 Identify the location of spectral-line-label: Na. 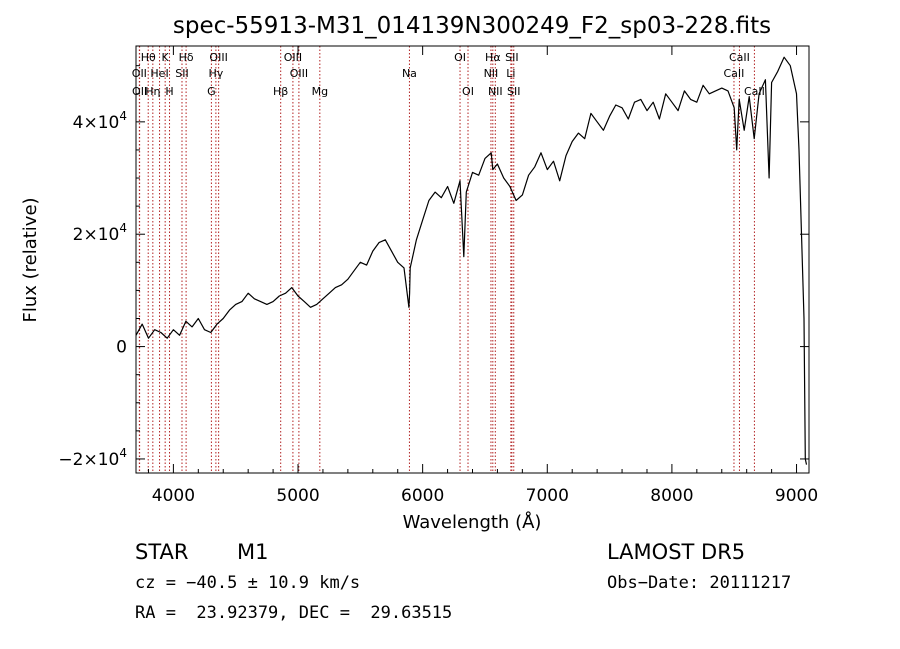
(409, 73).